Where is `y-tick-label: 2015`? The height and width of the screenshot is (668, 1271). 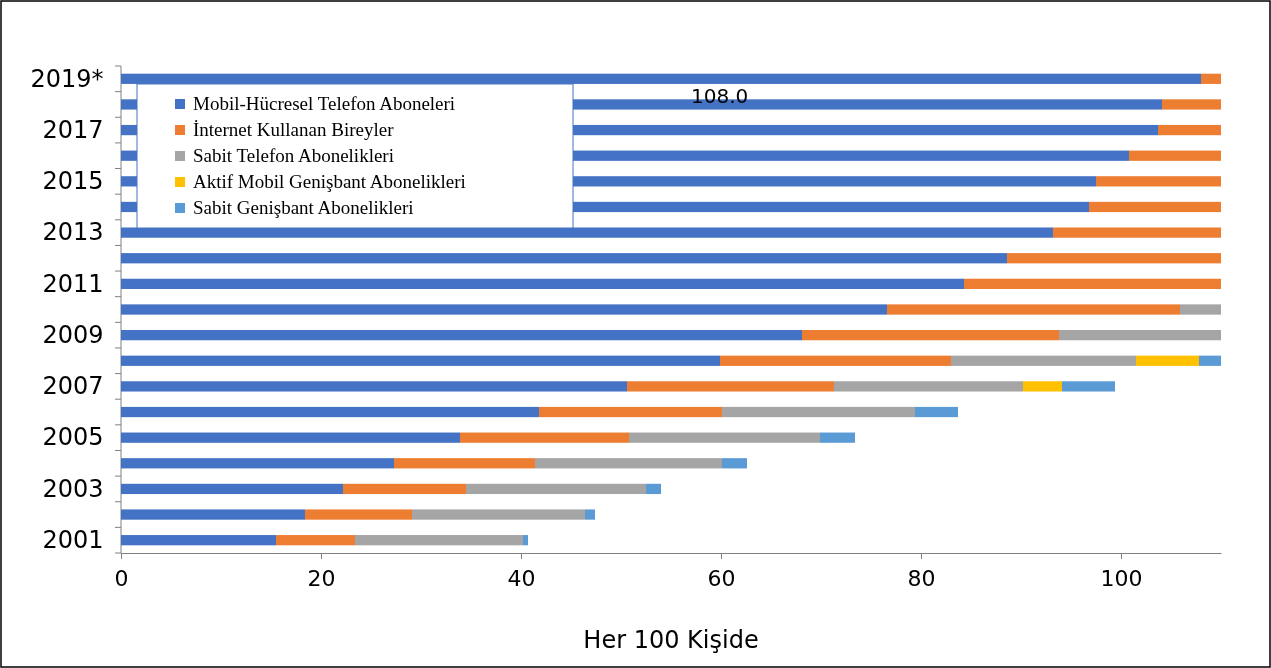 y-tick-label: 2015 is located at coordinates (73, 181).